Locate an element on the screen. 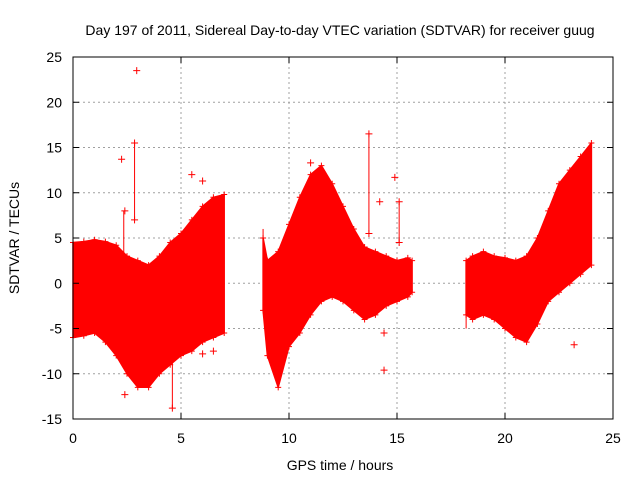  x-axis-title: GPS time / hours is located at coordinates (340, 465).